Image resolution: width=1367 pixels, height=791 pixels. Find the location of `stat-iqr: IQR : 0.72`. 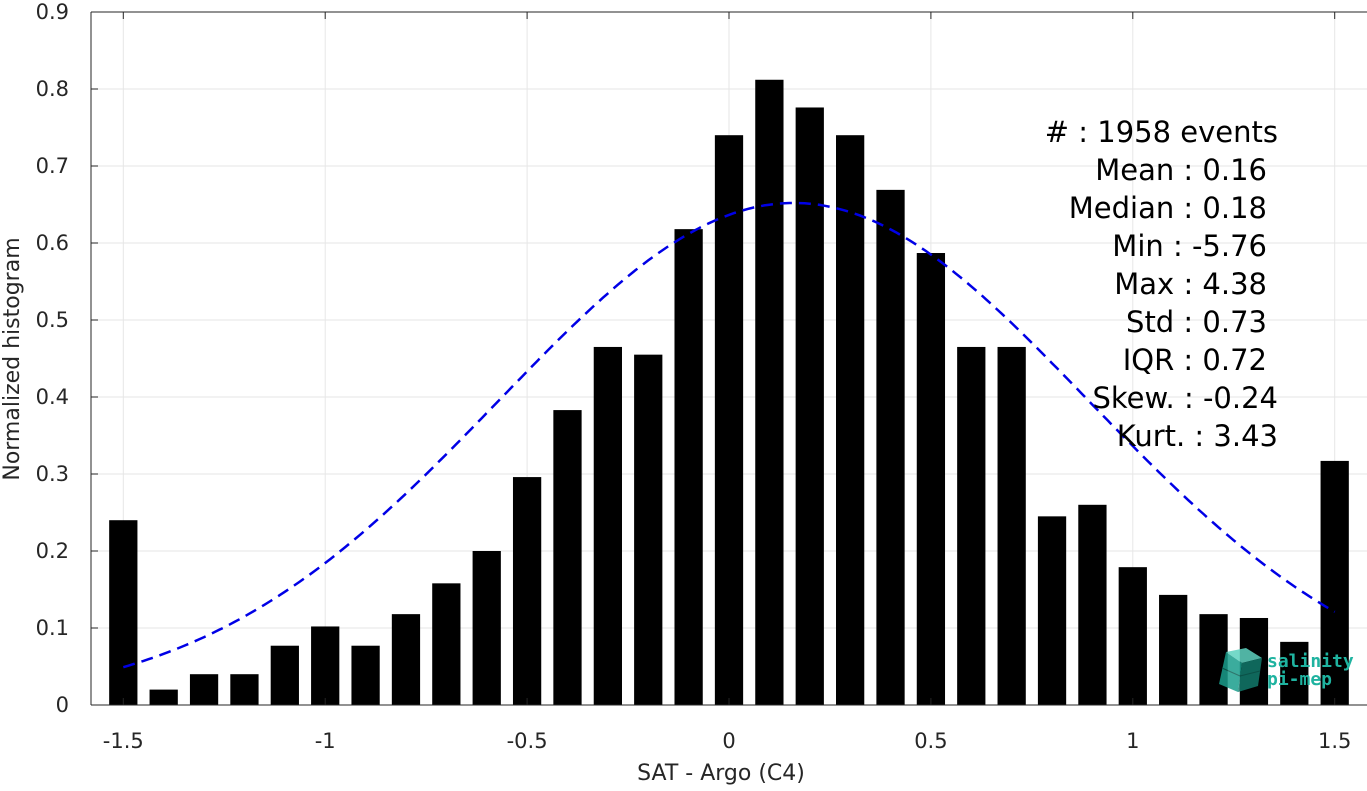

stat-iqr: IQR : 0.72 is located at coordinates (1195, 360).